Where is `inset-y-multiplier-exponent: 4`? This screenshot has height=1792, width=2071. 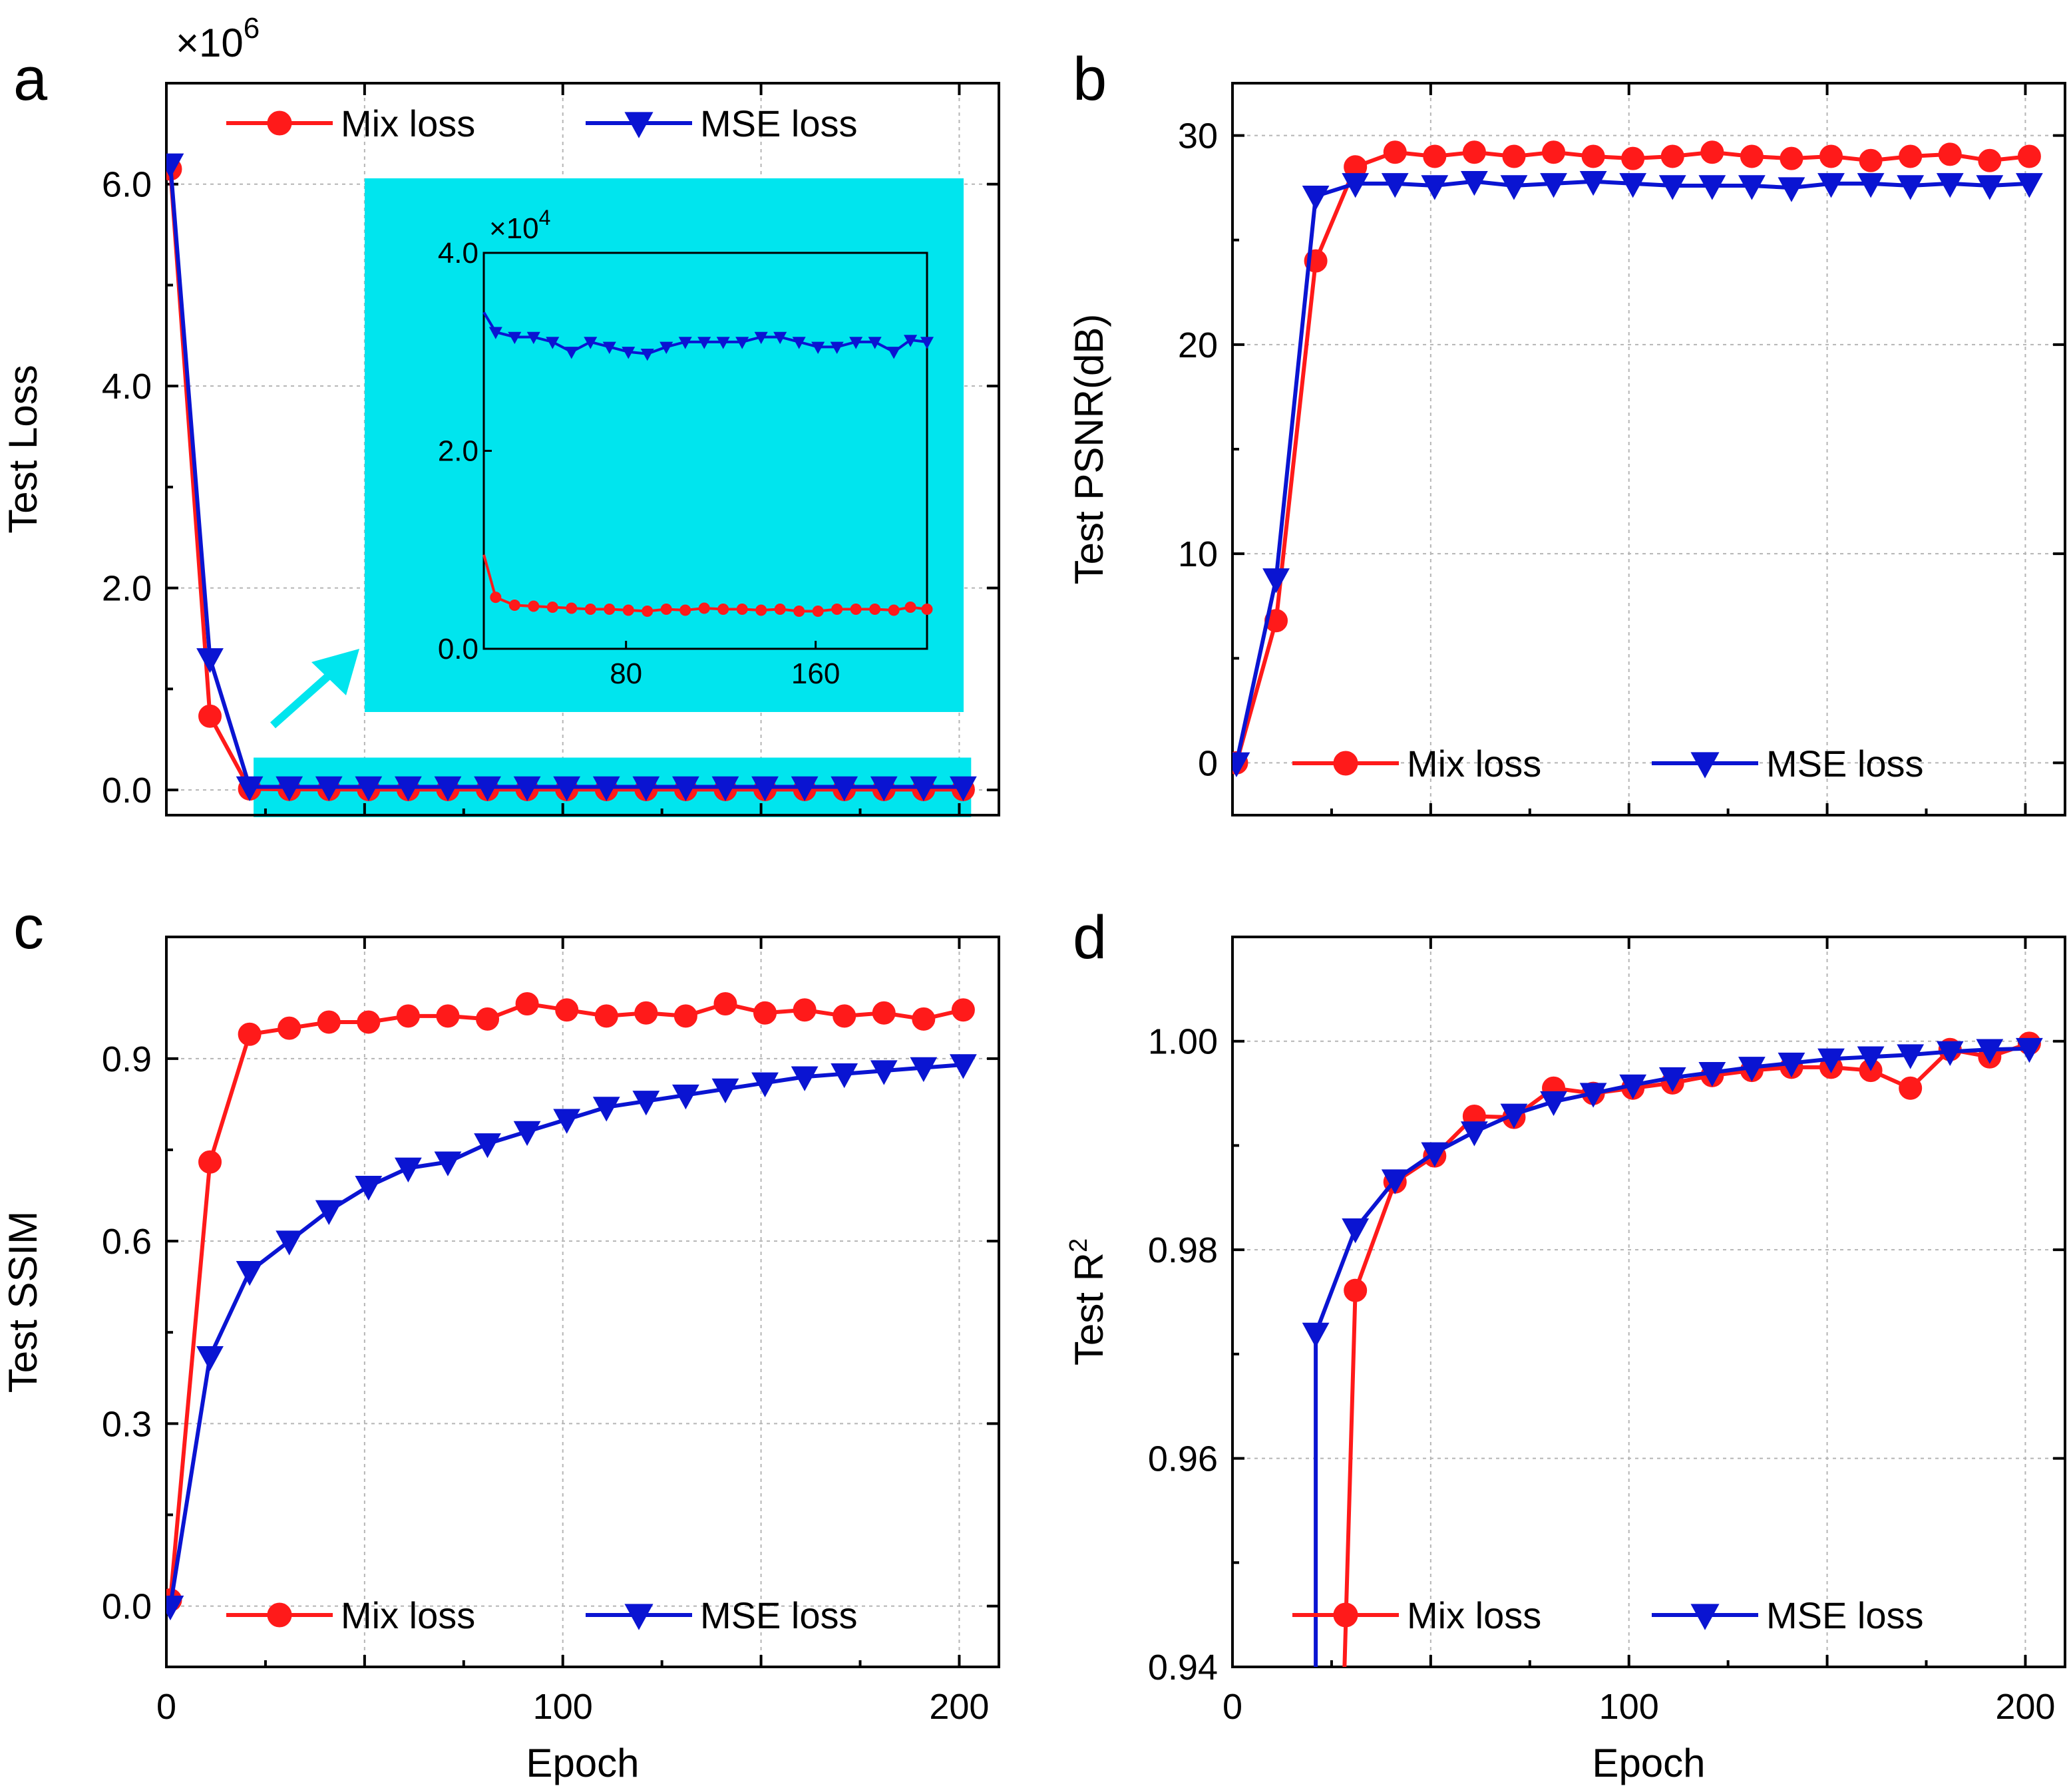
inset-y-multiplier-exponent: 4 is located at coordinates (545, 218).